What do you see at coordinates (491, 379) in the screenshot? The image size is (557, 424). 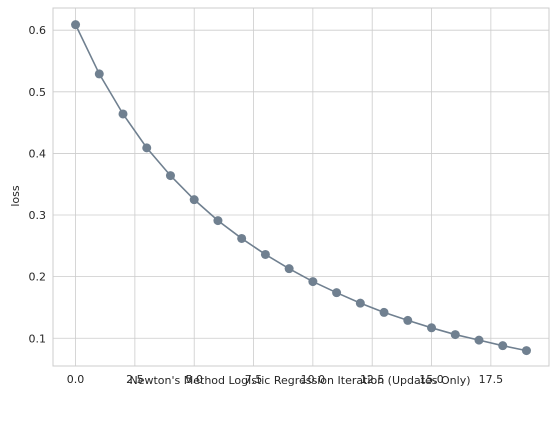 I see `x-tick-label: 17.5` at bounding box center [491, 379].